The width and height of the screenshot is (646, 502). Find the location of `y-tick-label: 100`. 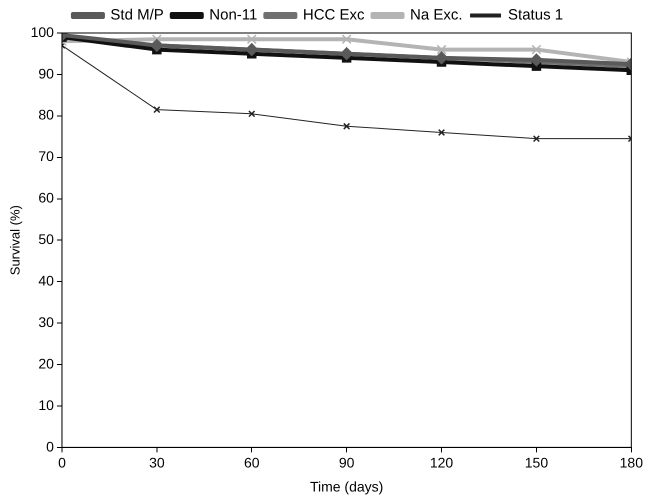

y-tick-label: 100 is located at coordinates (42, 32).